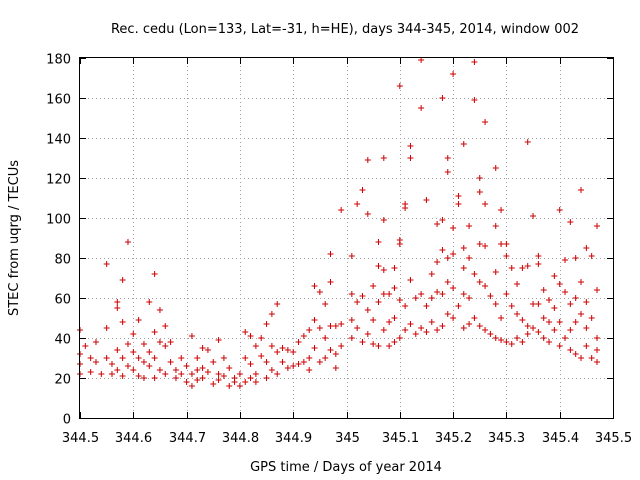  I want to click on y-tick-label: 0, so click(67, 420).